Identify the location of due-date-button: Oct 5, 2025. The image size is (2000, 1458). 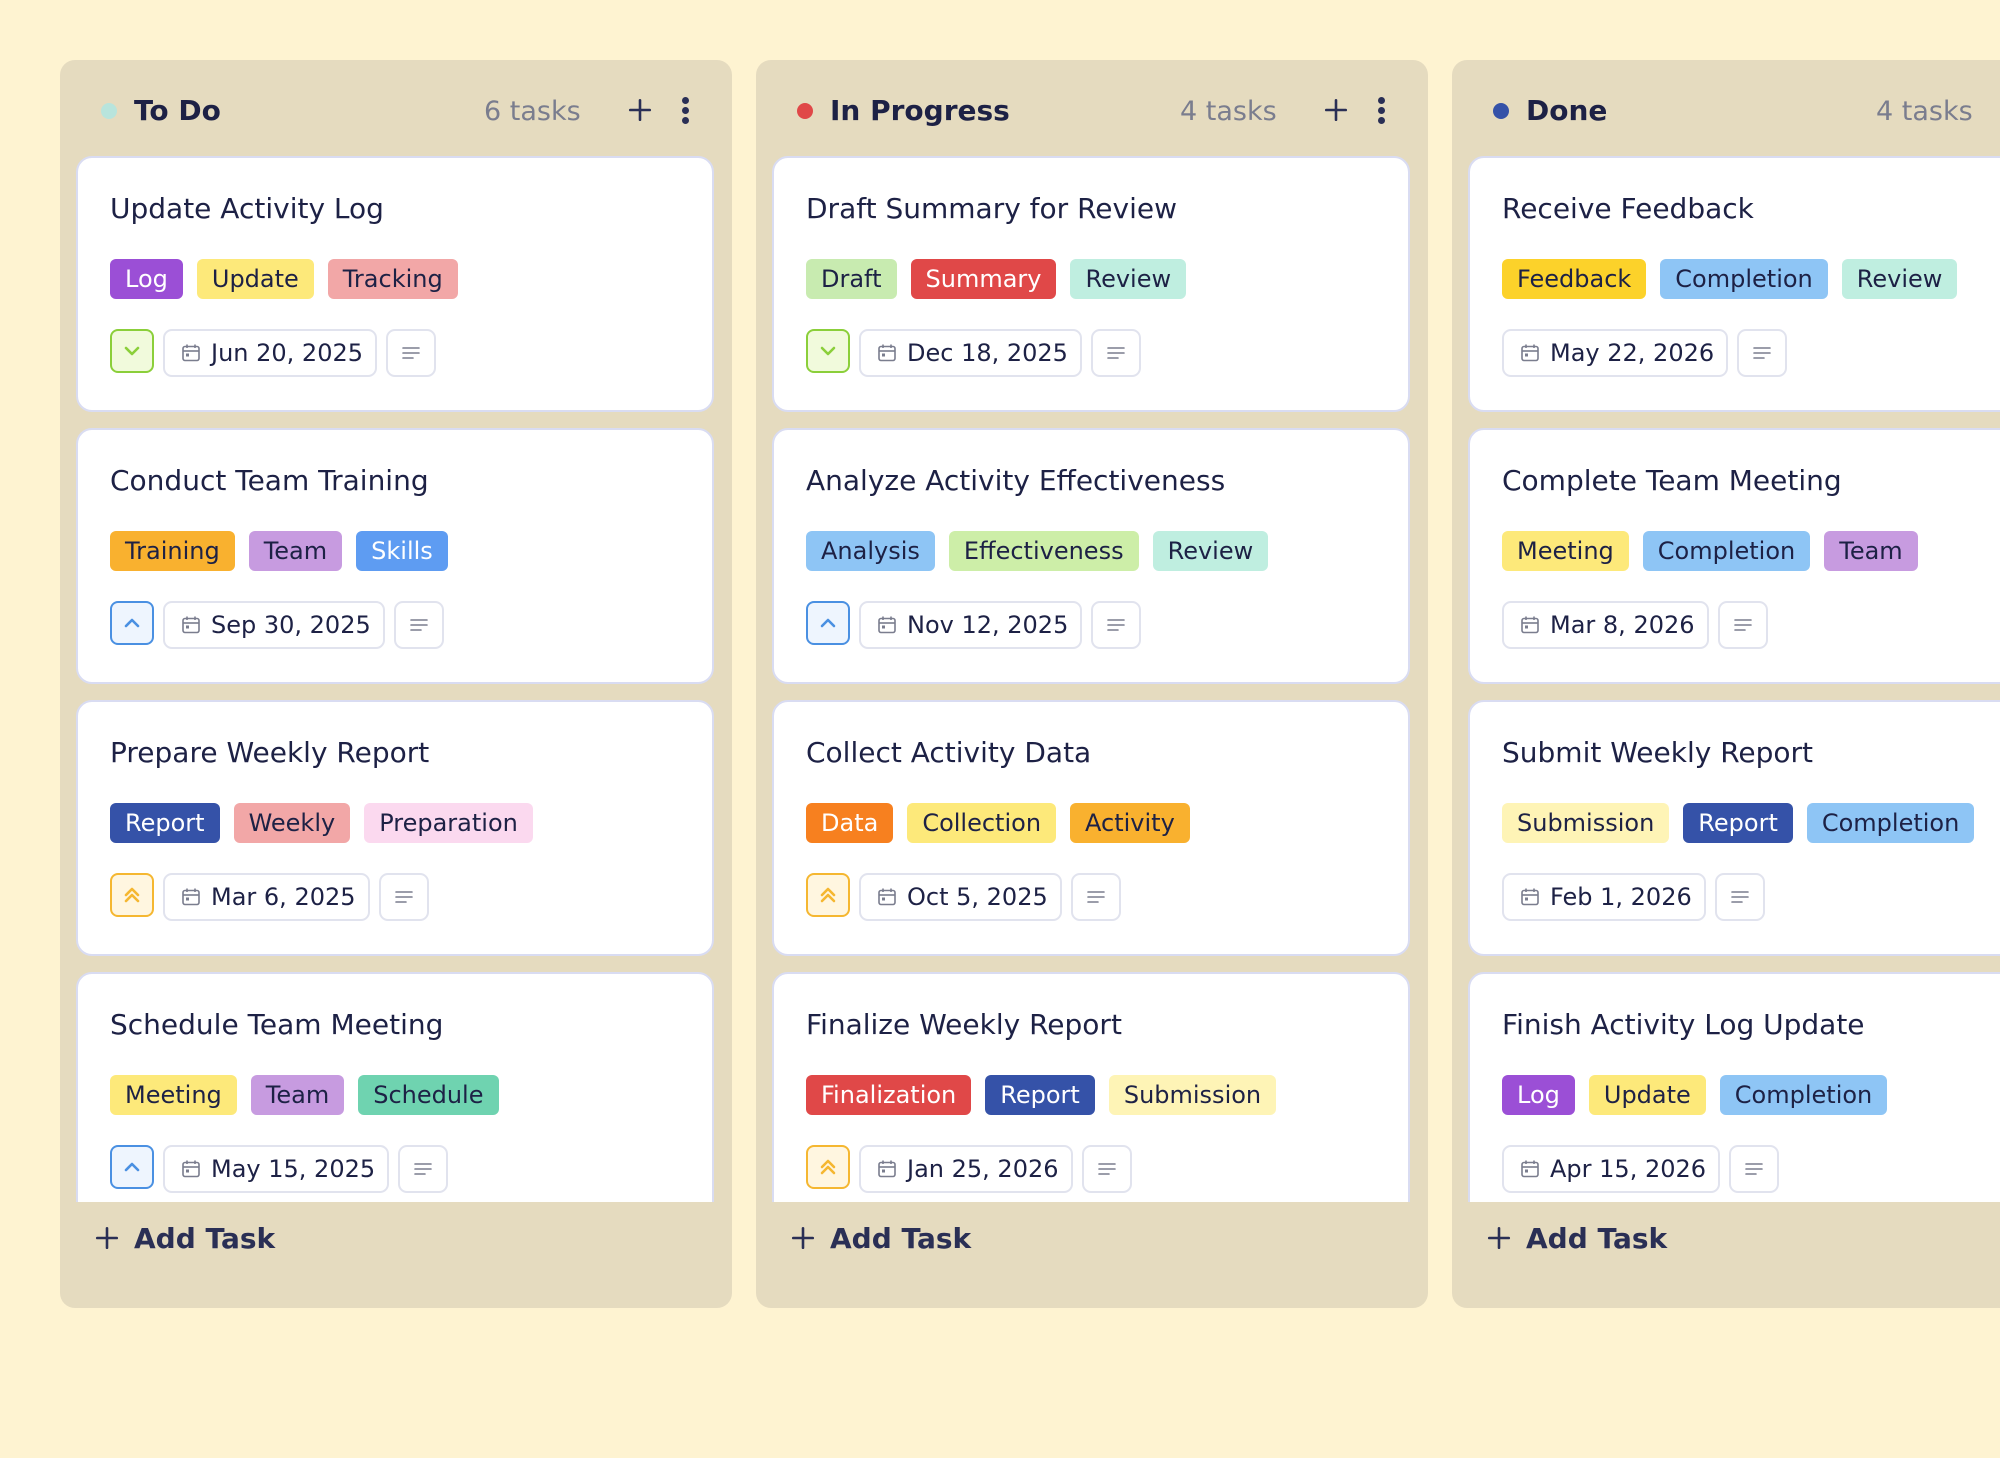
(960, 897).